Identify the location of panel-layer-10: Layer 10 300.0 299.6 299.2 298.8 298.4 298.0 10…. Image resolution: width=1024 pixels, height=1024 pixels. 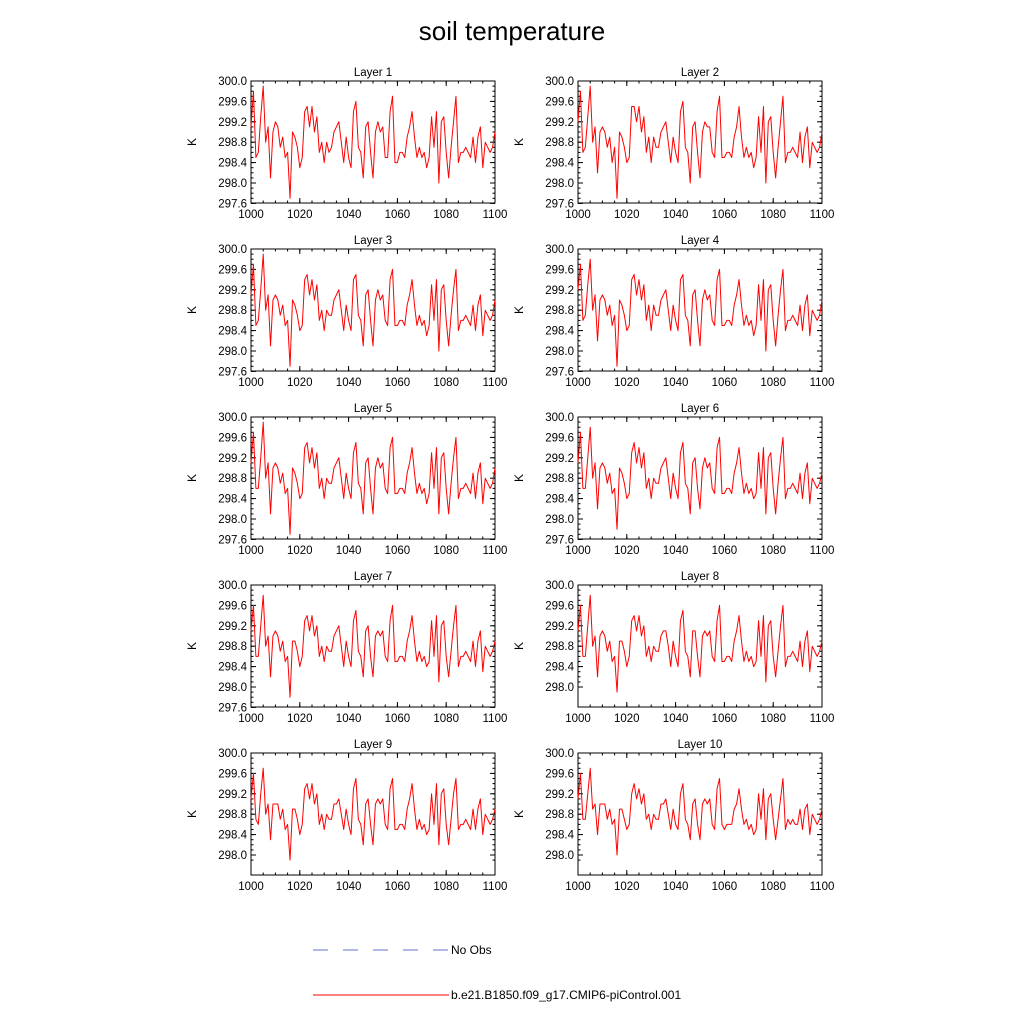
(673, 816).